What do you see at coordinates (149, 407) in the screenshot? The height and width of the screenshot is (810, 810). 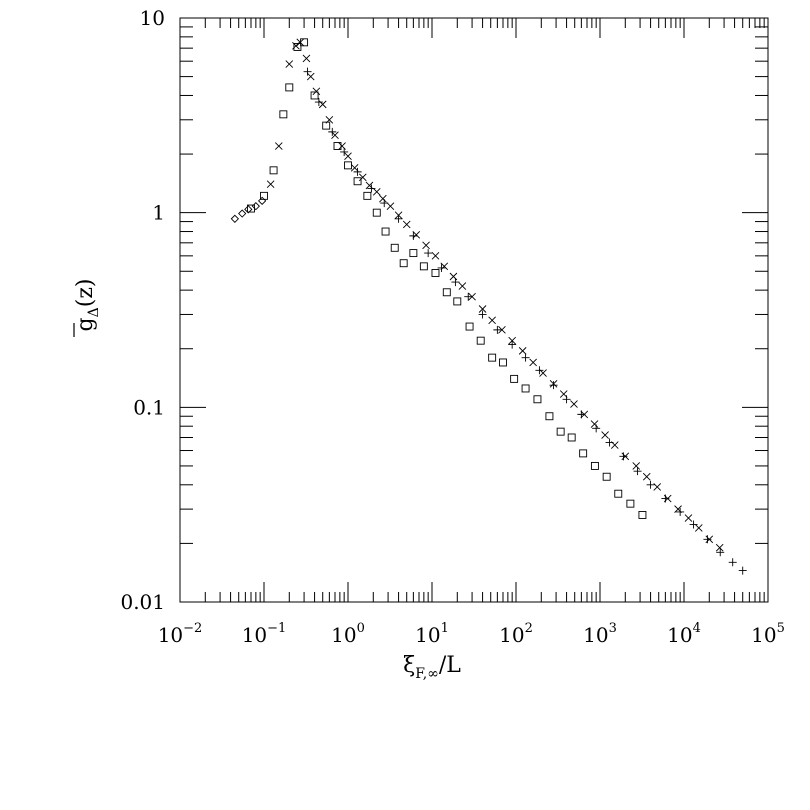 I see `y-tick-label: 0.1` at bounding box center [149, 407].